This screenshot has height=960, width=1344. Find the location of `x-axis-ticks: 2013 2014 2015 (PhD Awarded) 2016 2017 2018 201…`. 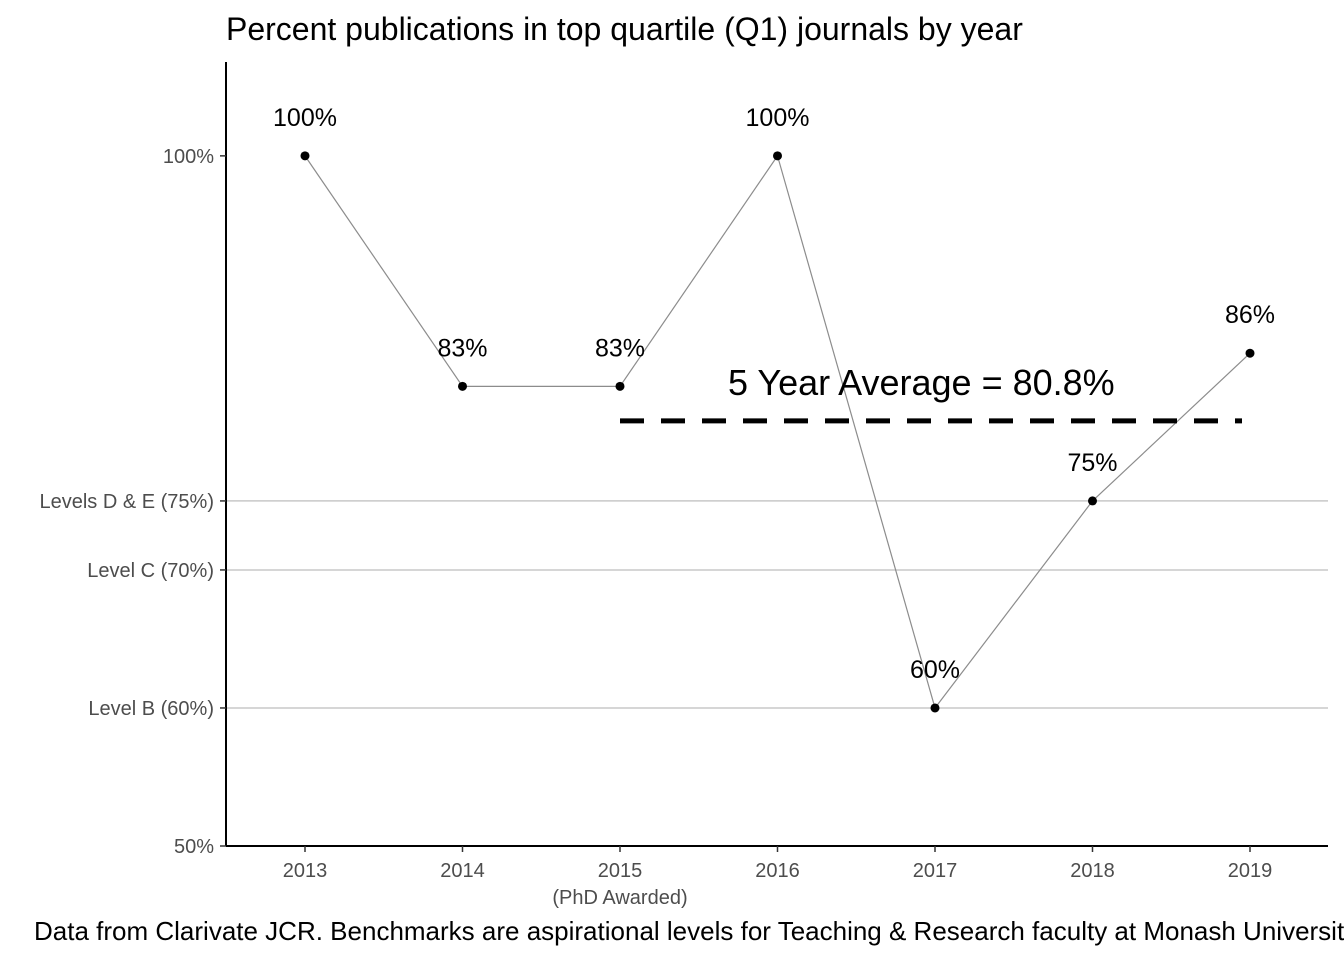

x-axis-ticks: 2013 2014 2015 (PhD Awarded) 2016 2017 2018 201… is located at coordinates (778, 877).